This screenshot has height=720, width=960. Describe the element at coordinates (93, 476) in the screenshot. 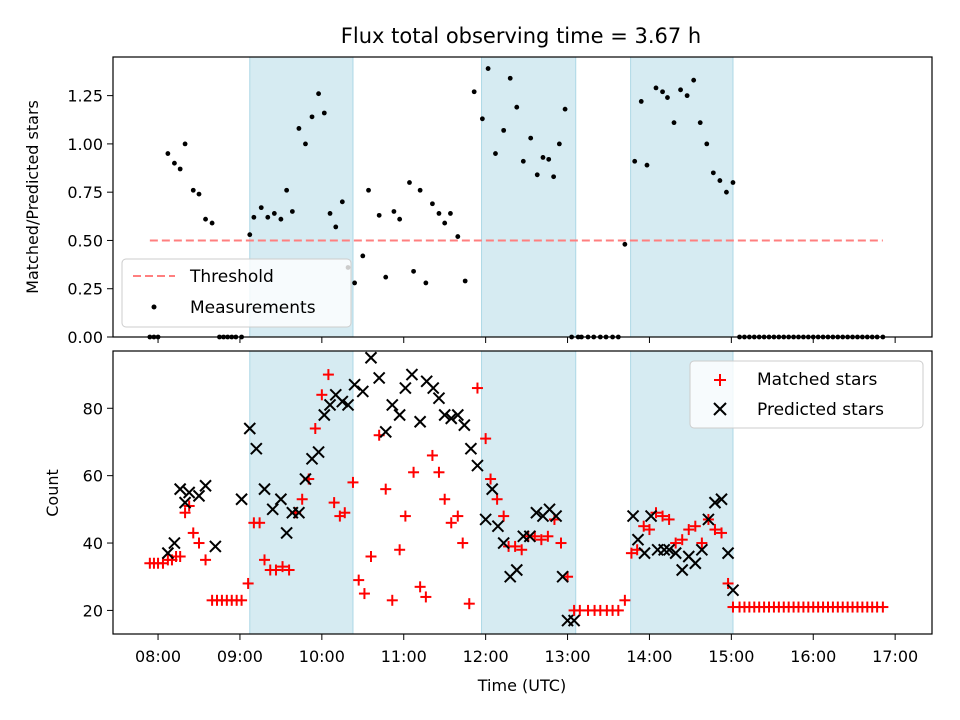

I see `bottom-y-tick-label: 60` at that location.